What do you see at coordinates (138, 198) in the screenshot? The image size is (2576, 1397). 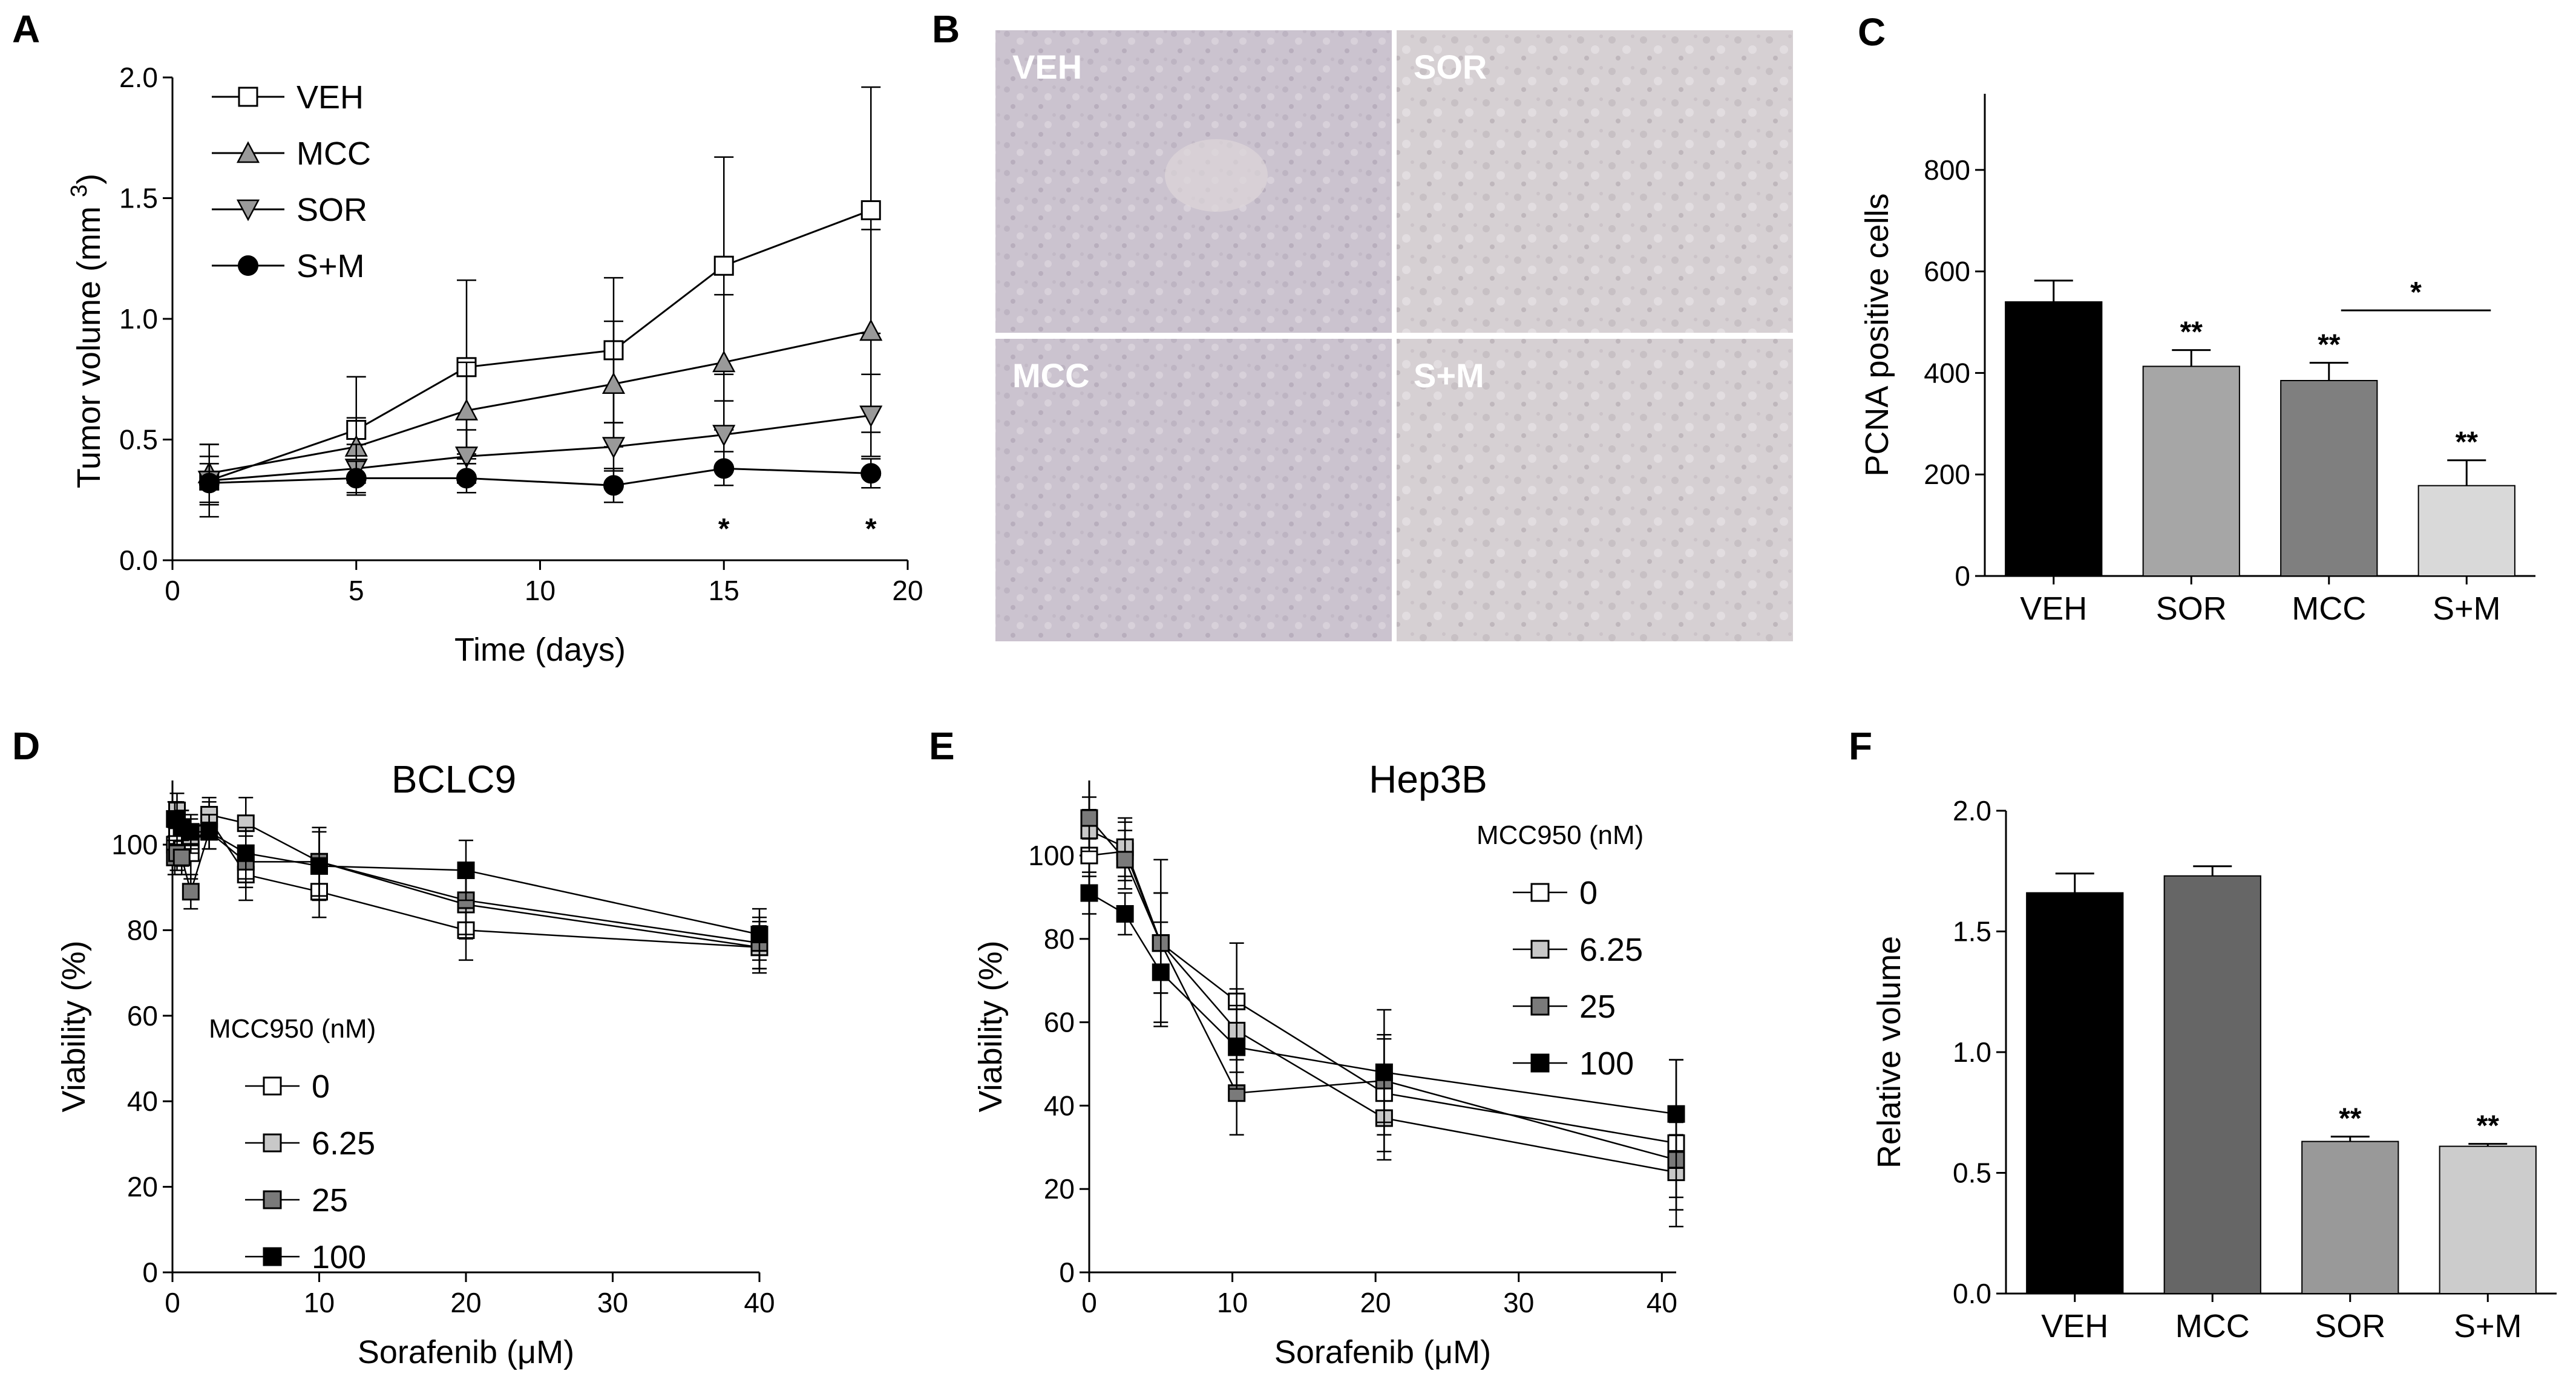 I see `a-y-tick-label: 1.5` at bounding box center [138, 198].